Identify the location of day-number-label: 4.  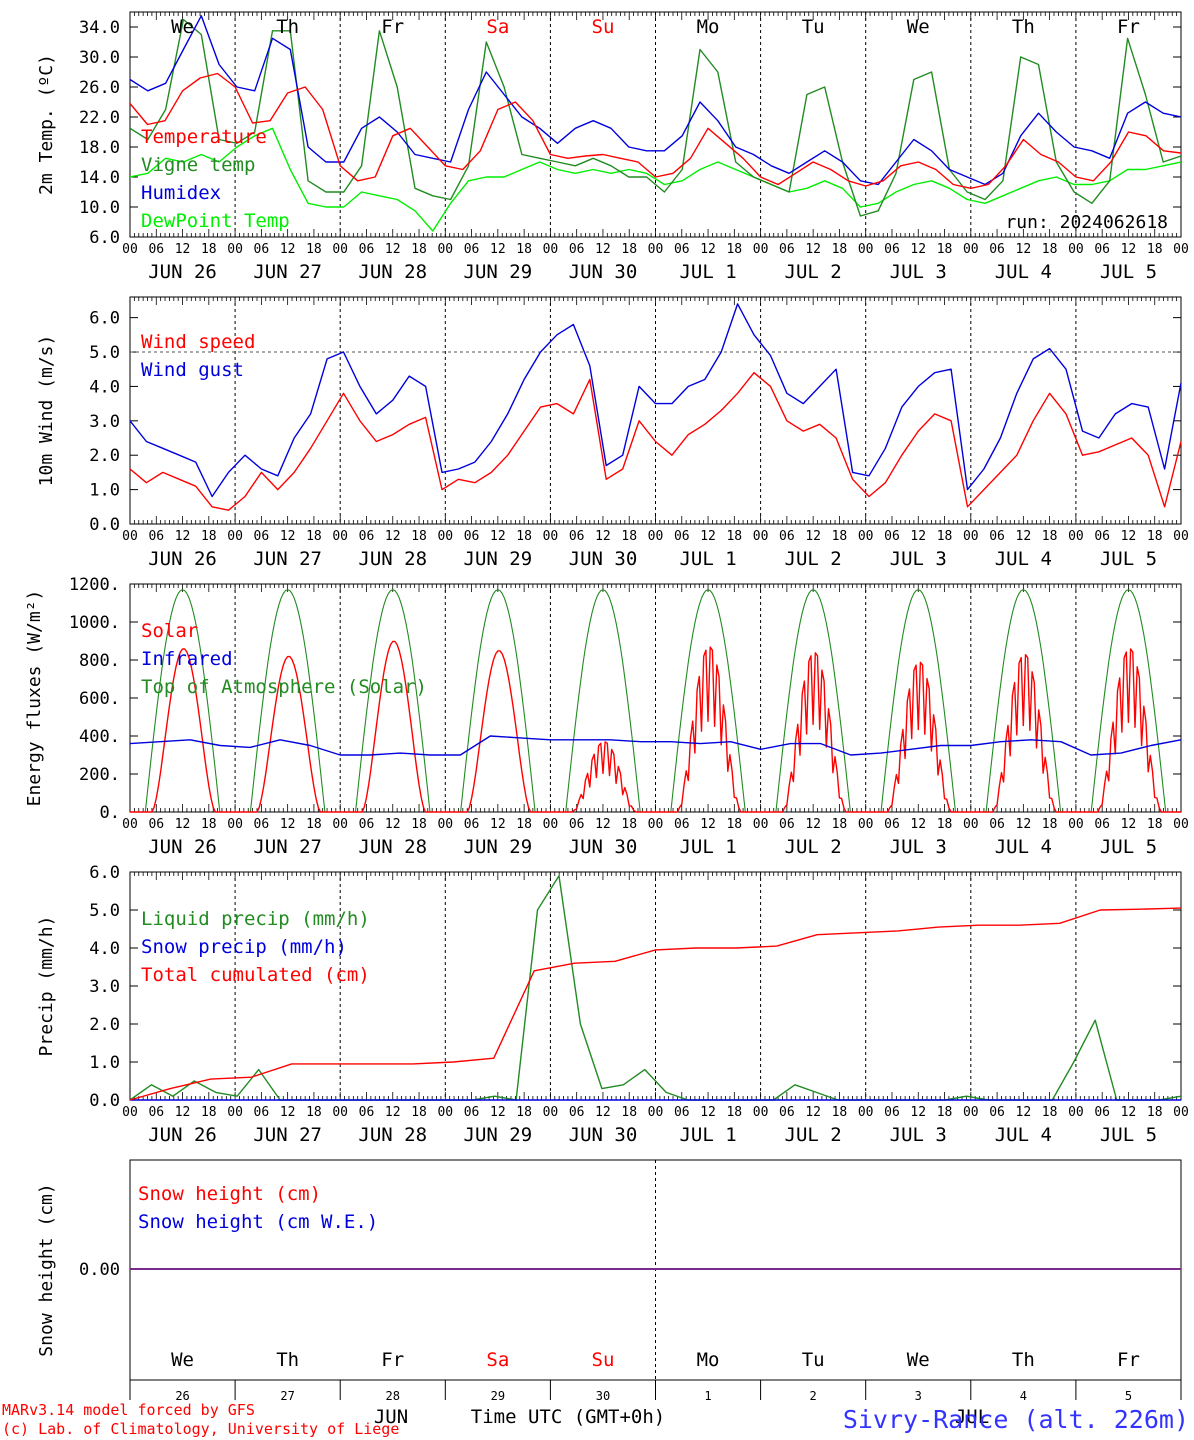
(1023, 1396).